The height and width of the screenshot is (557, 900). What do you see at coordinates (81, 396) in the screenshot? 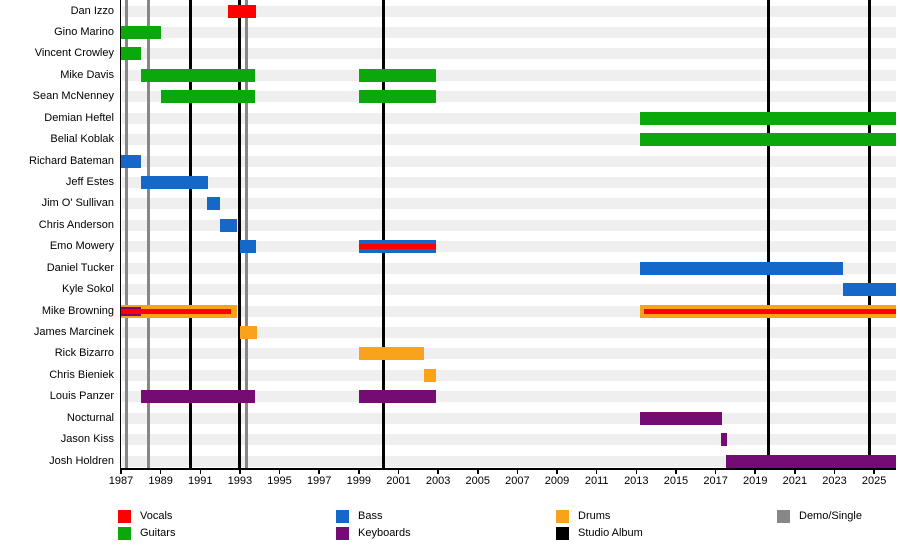
I see `member-label: Louis Panzer` at bounding box center [81, 396].